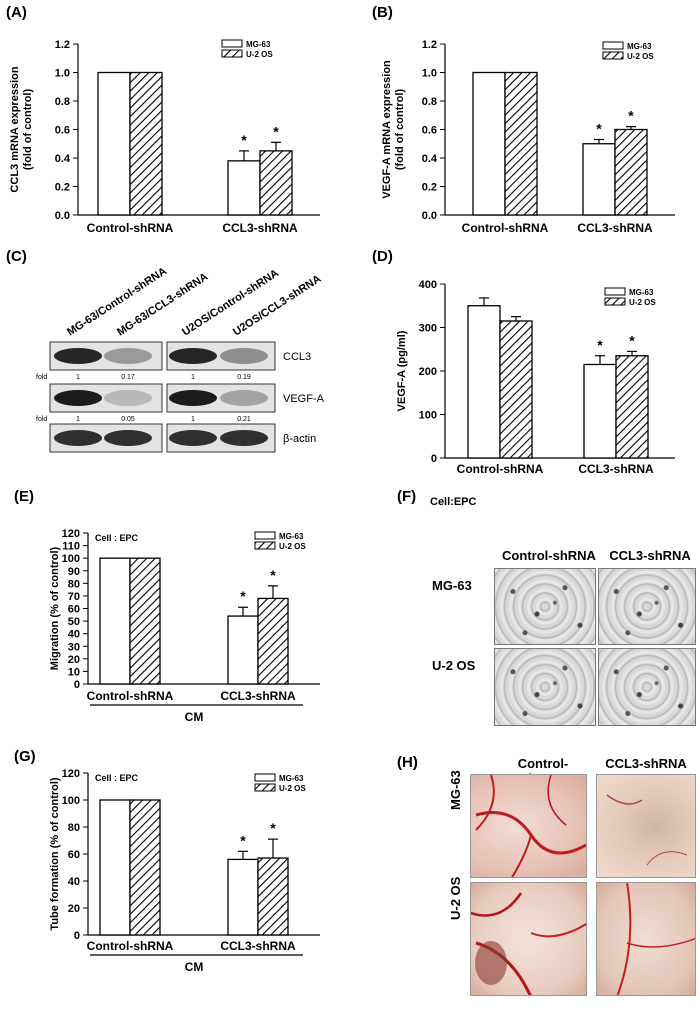 This screenshot has width=700, height=1014. Describe the element at coordinates (646, 939) in the screenshot. I see `cam-image-u2os-ccl3` at that location.